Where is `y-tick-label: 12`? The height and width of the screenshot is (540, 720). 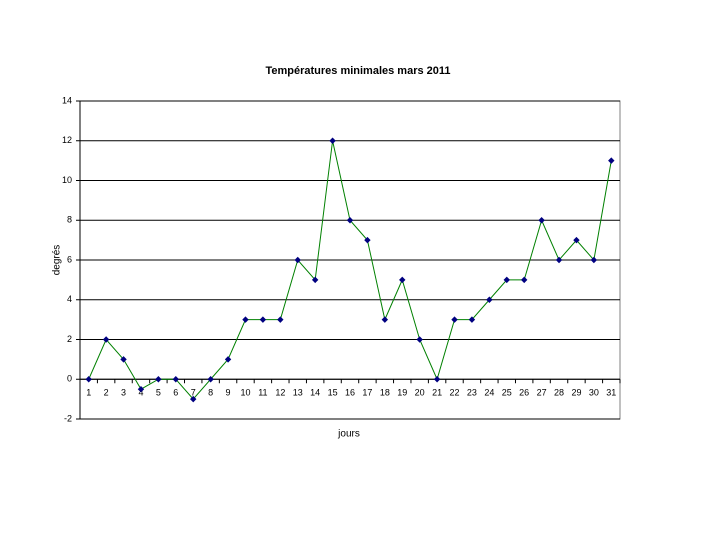 y-tick-label: 12 is located at coordinates (67, 140).